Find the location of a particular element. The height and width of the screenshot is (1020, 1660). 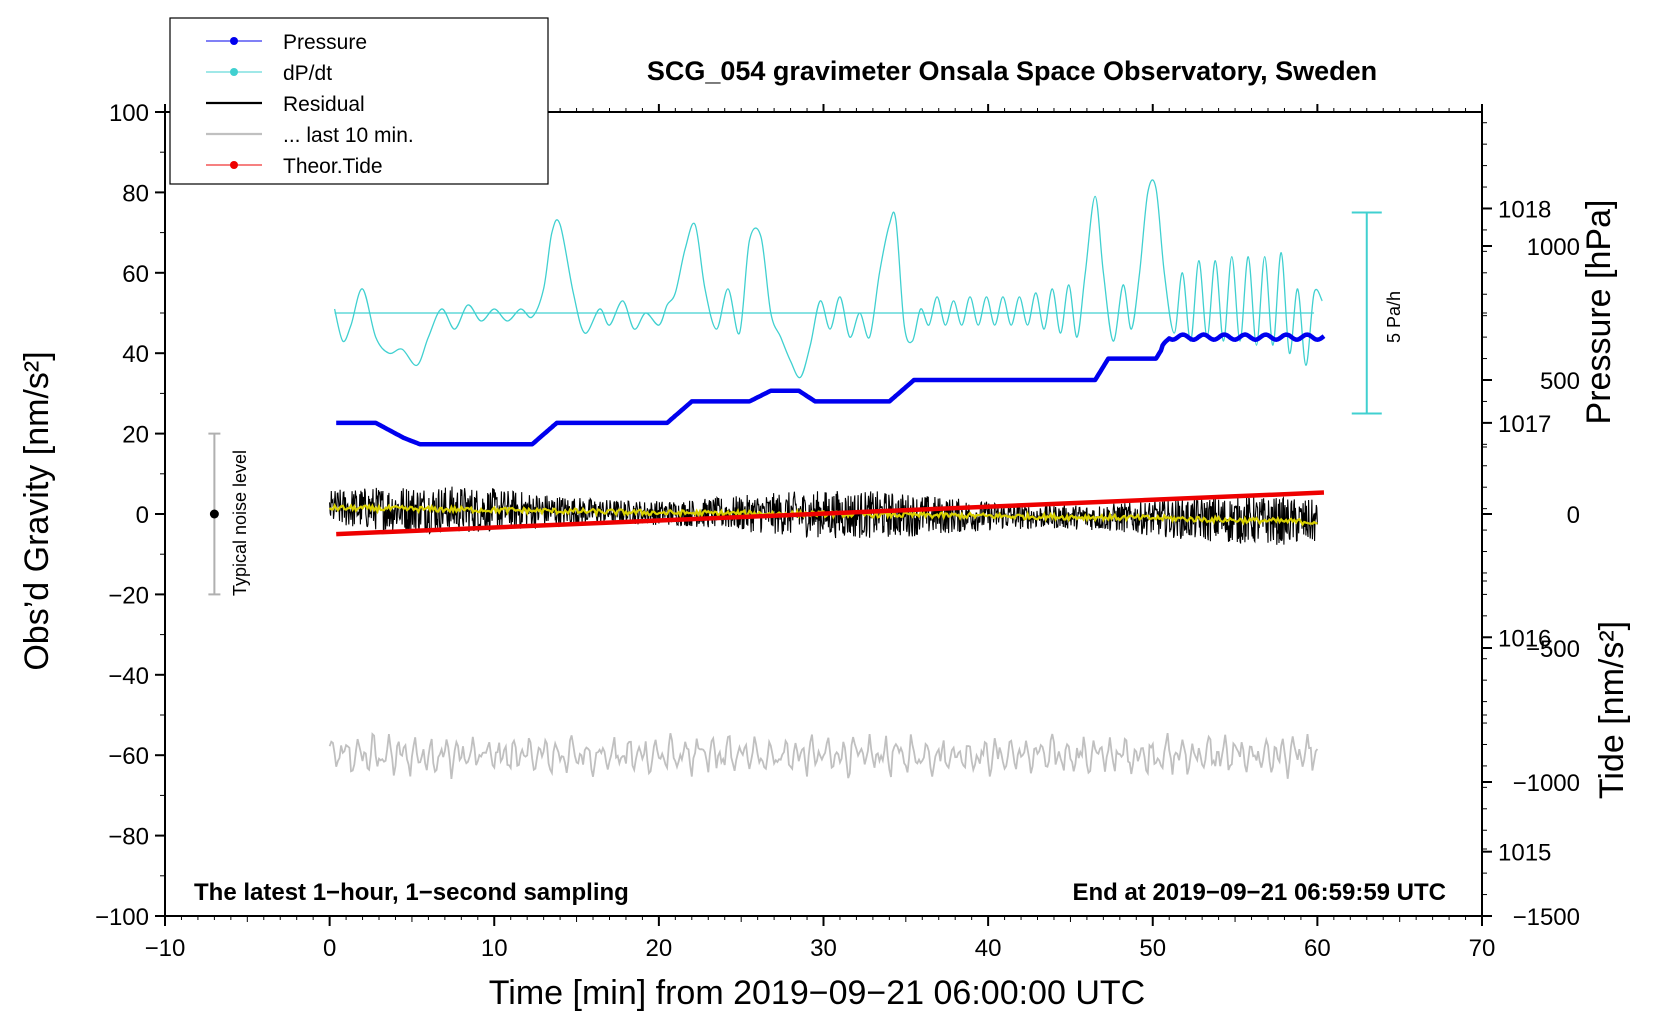

y-tick-label-pressure: 1018 is located at coordinates (1524, 209).